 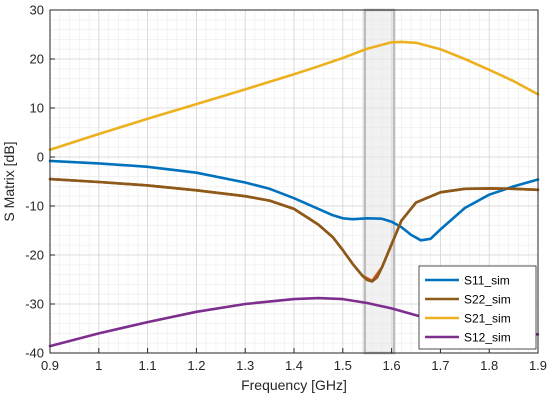 I want to click on x-tick-label: 1.3, so click(x=245, y=365).